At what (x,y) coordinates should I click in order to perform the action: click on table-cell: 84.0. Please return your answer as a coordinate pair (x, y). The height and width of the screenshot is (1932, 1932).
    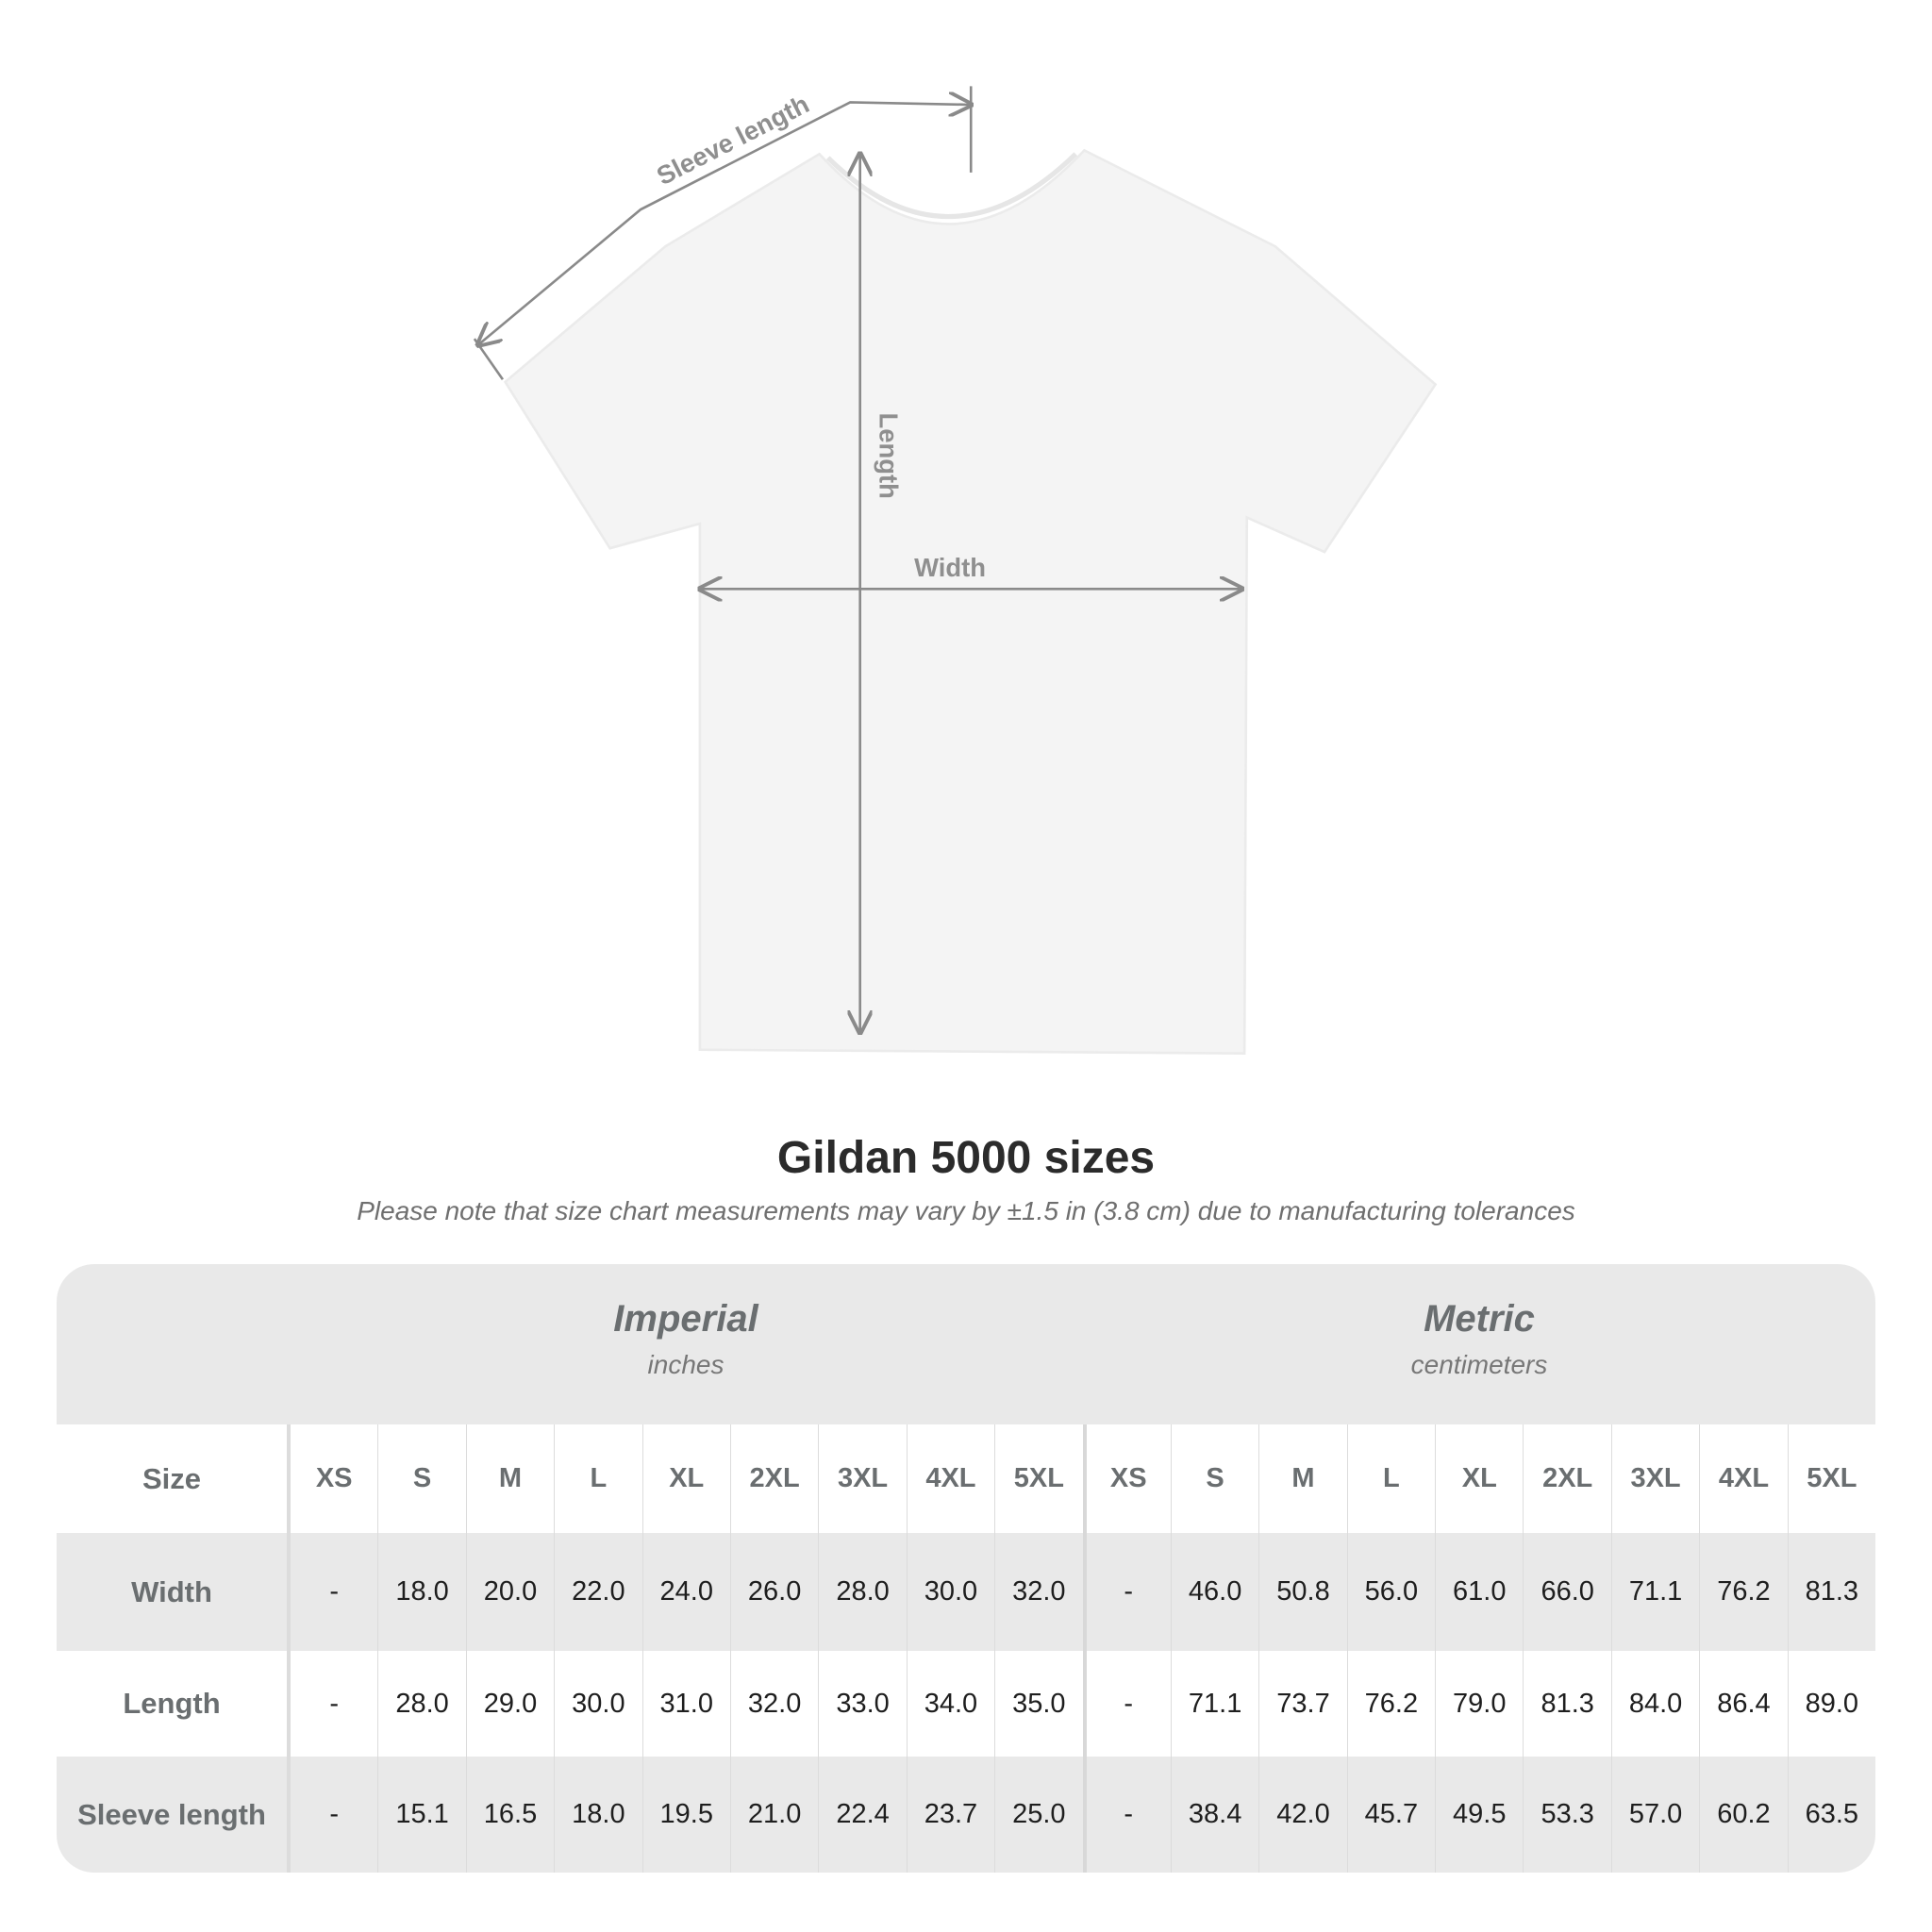
    Looking at the image, I should click on (1655, 1704).